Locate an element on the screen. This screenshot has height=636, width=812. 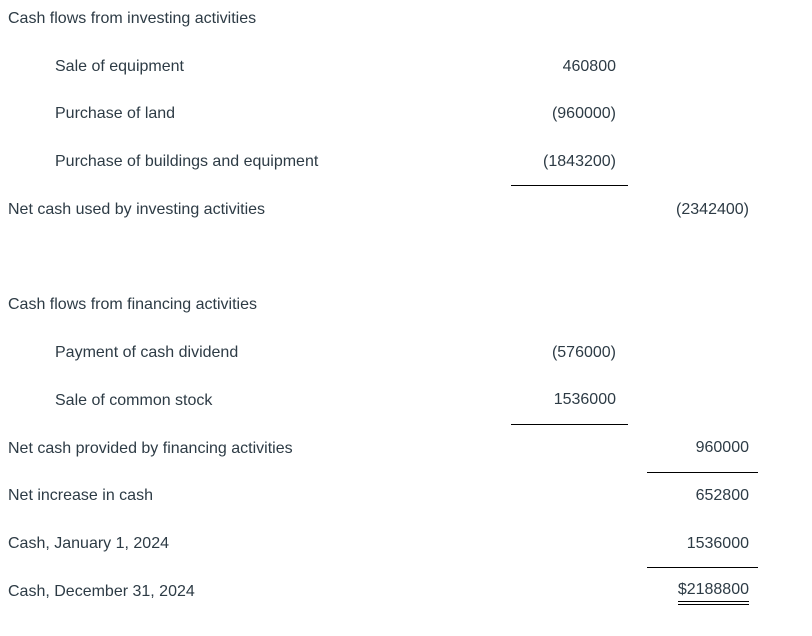
amount-col2-cell: 460800 is located at coordinates (569, 67).